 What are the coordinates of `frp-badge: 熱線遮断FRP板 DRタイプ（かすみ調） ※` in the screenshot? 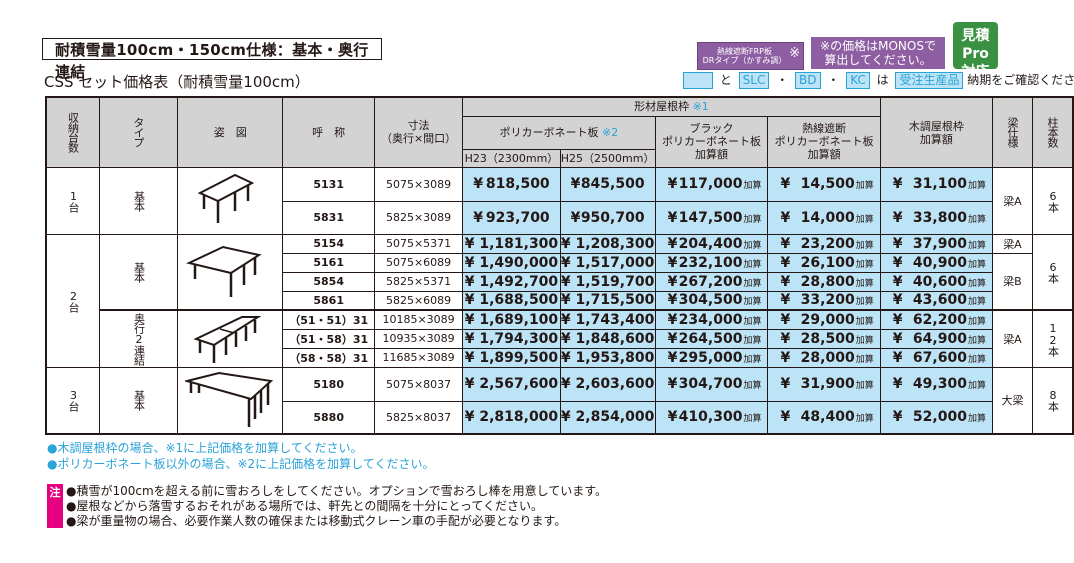 It's located at (750, 56).